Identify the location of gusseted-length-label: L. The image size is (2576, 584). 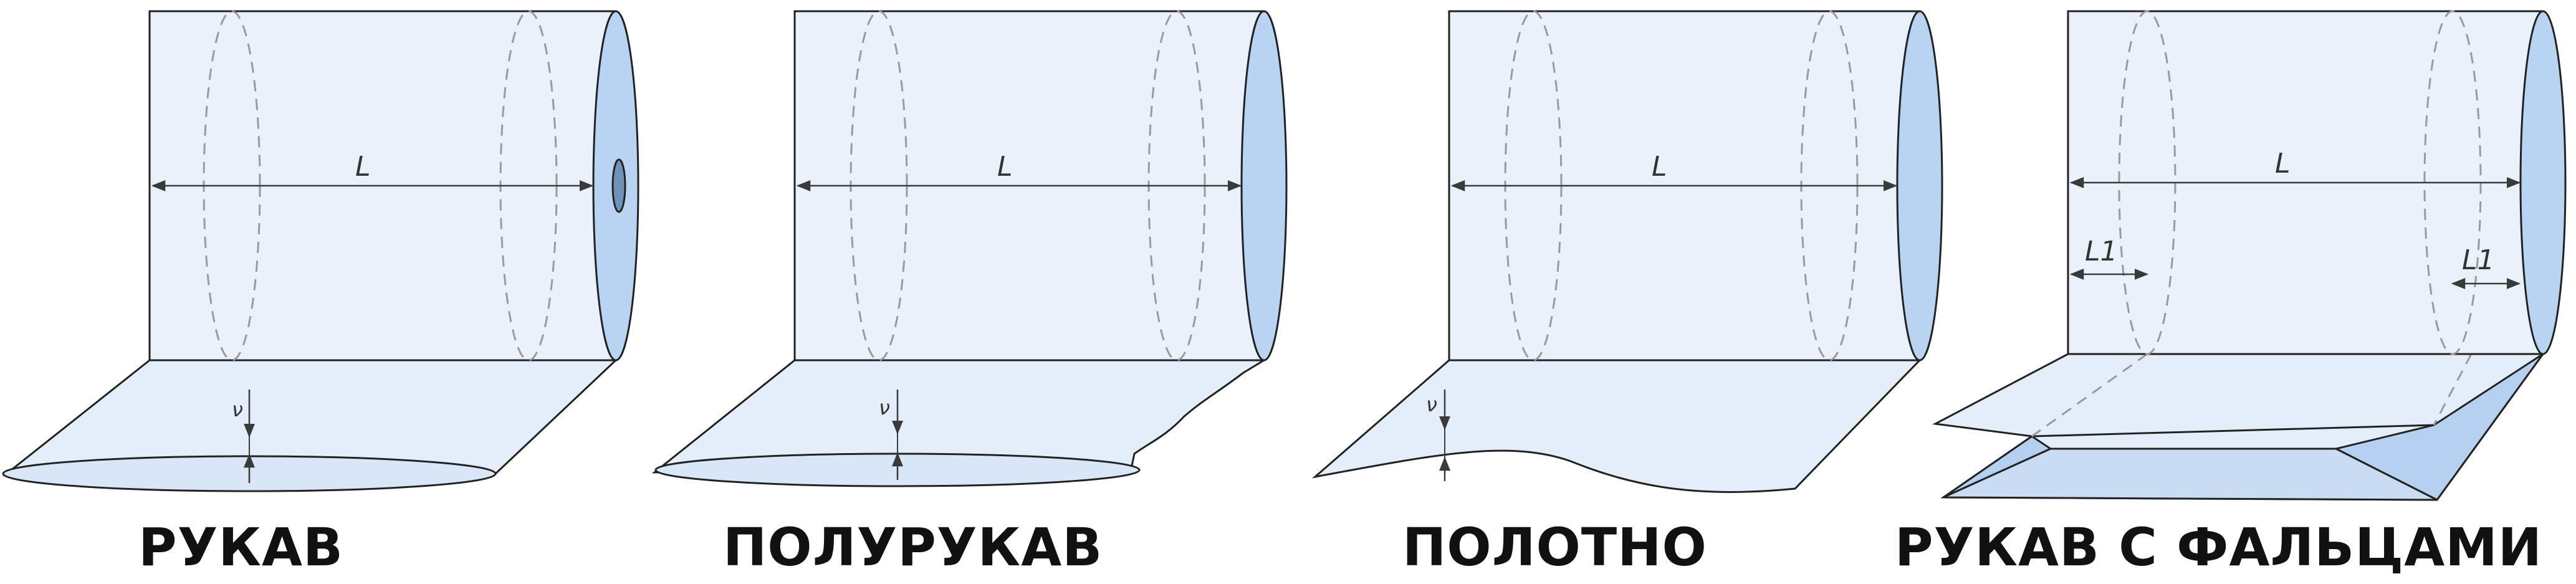
(2283, 164).